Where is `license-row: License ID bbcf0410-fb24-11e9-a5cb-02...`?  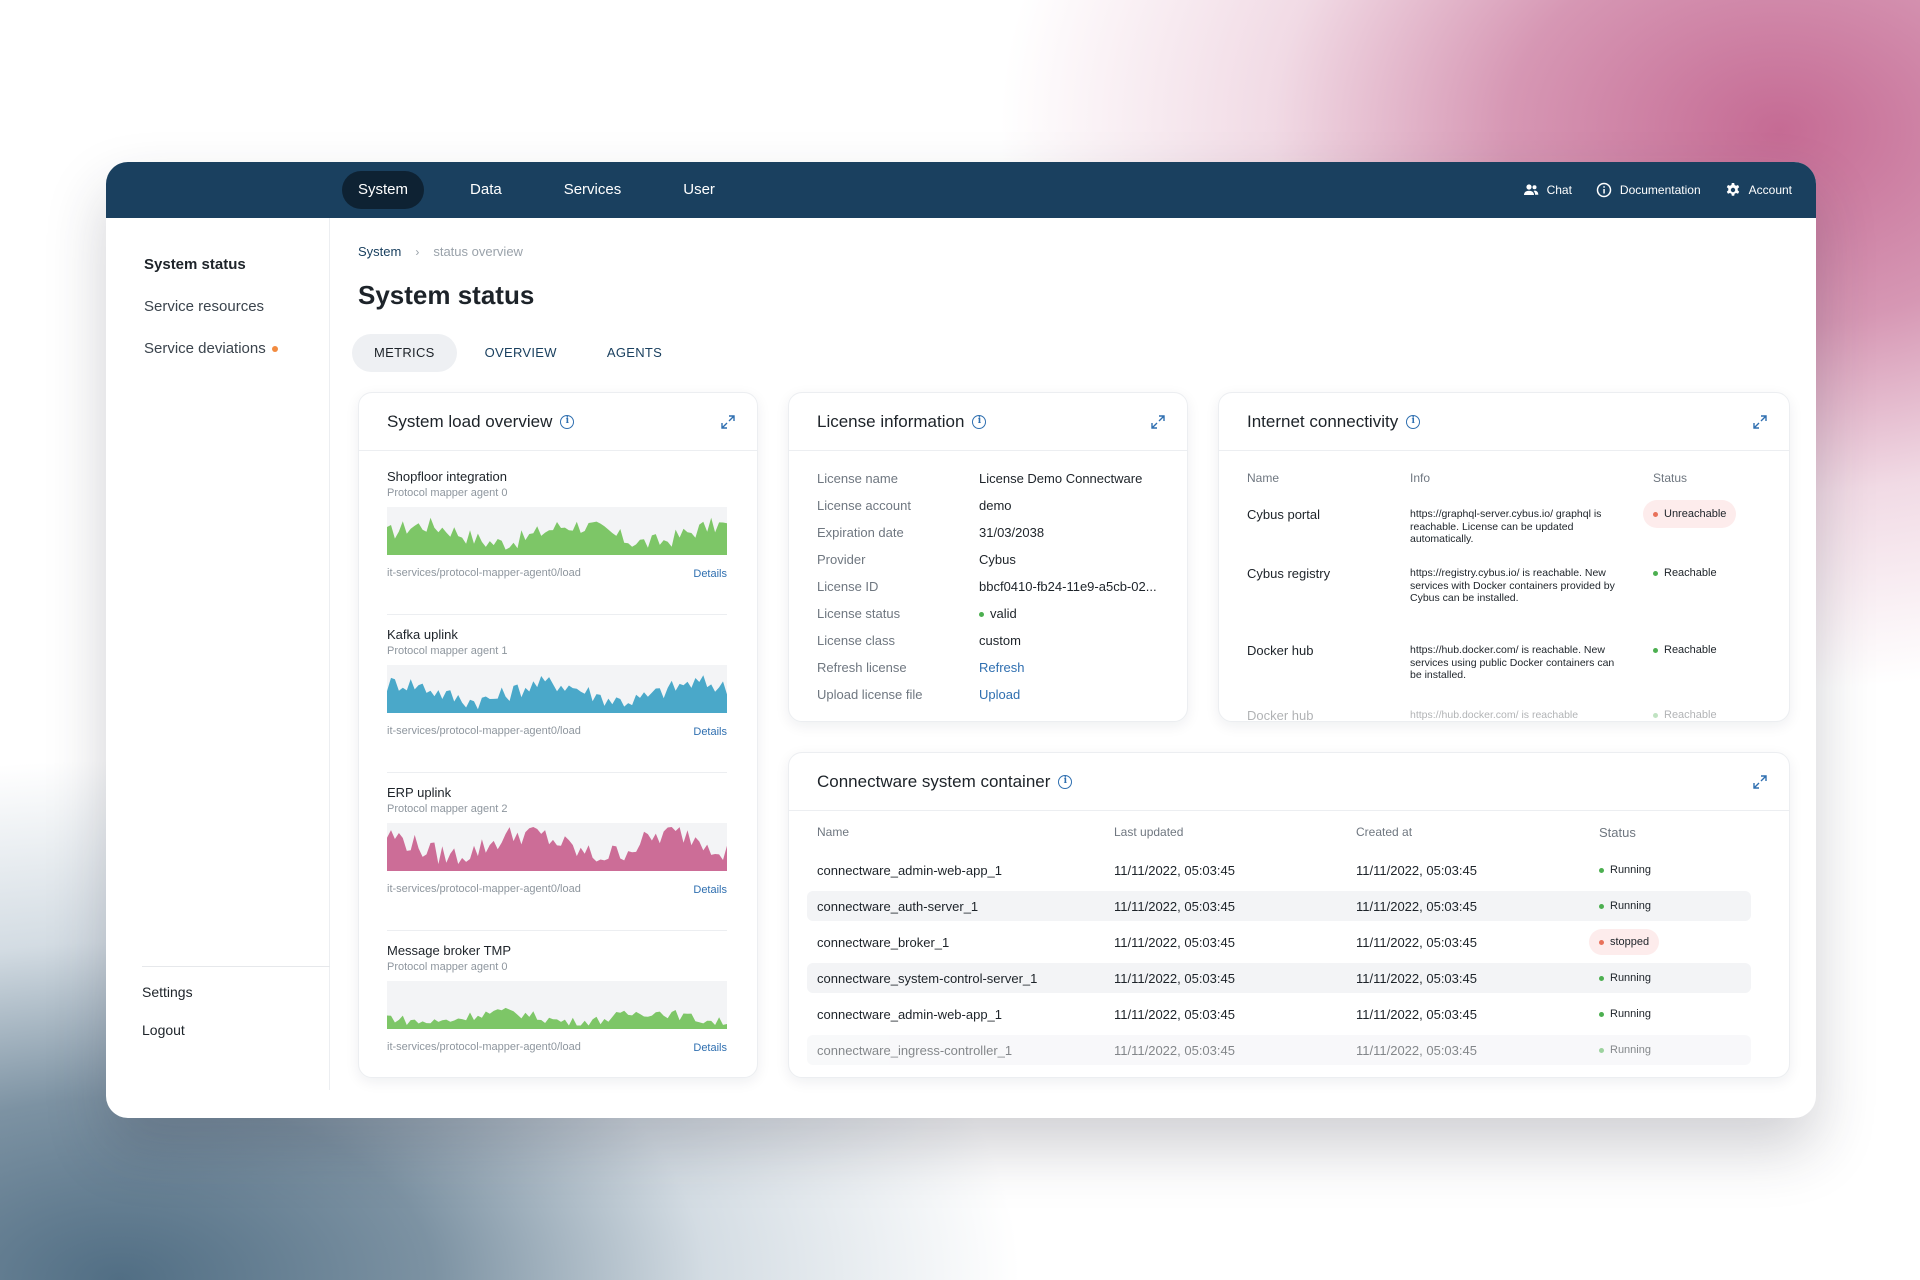 license-row: License ID bbcf0410-fb24-11e9-a5cb-02... is located at coordinates (987, 586).